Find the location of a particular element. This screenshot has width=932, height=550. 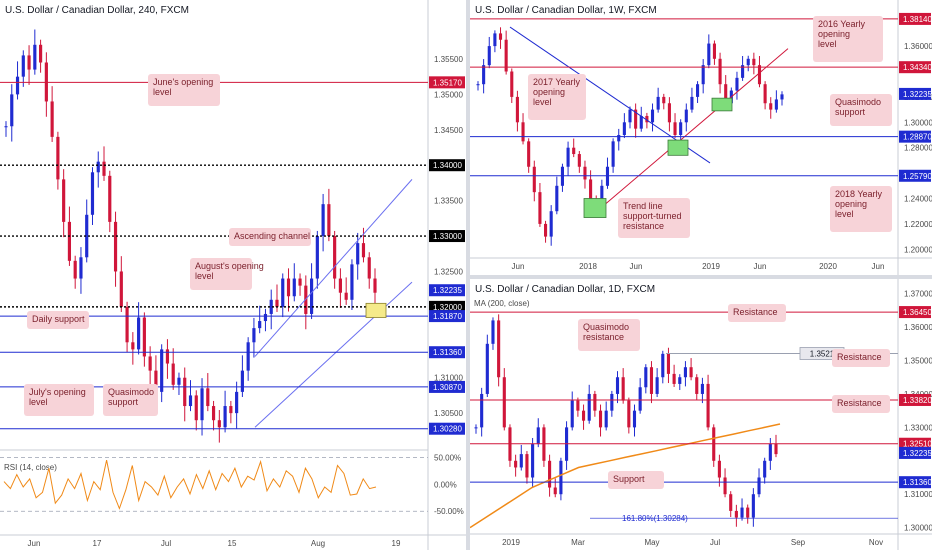

price-tick-label: 1.34500 is located at coordinates (448, 130).